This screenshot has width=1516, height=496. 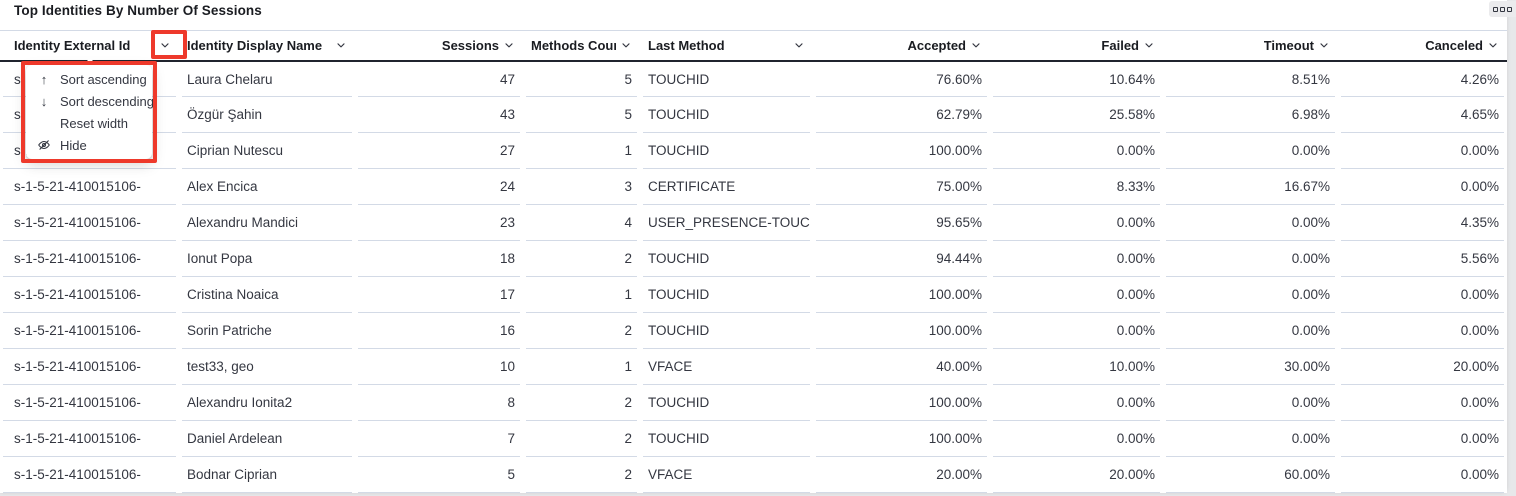 I want to click on menu-item-sort-descending: ↓ Sort descending, so click(x=90, y=101).